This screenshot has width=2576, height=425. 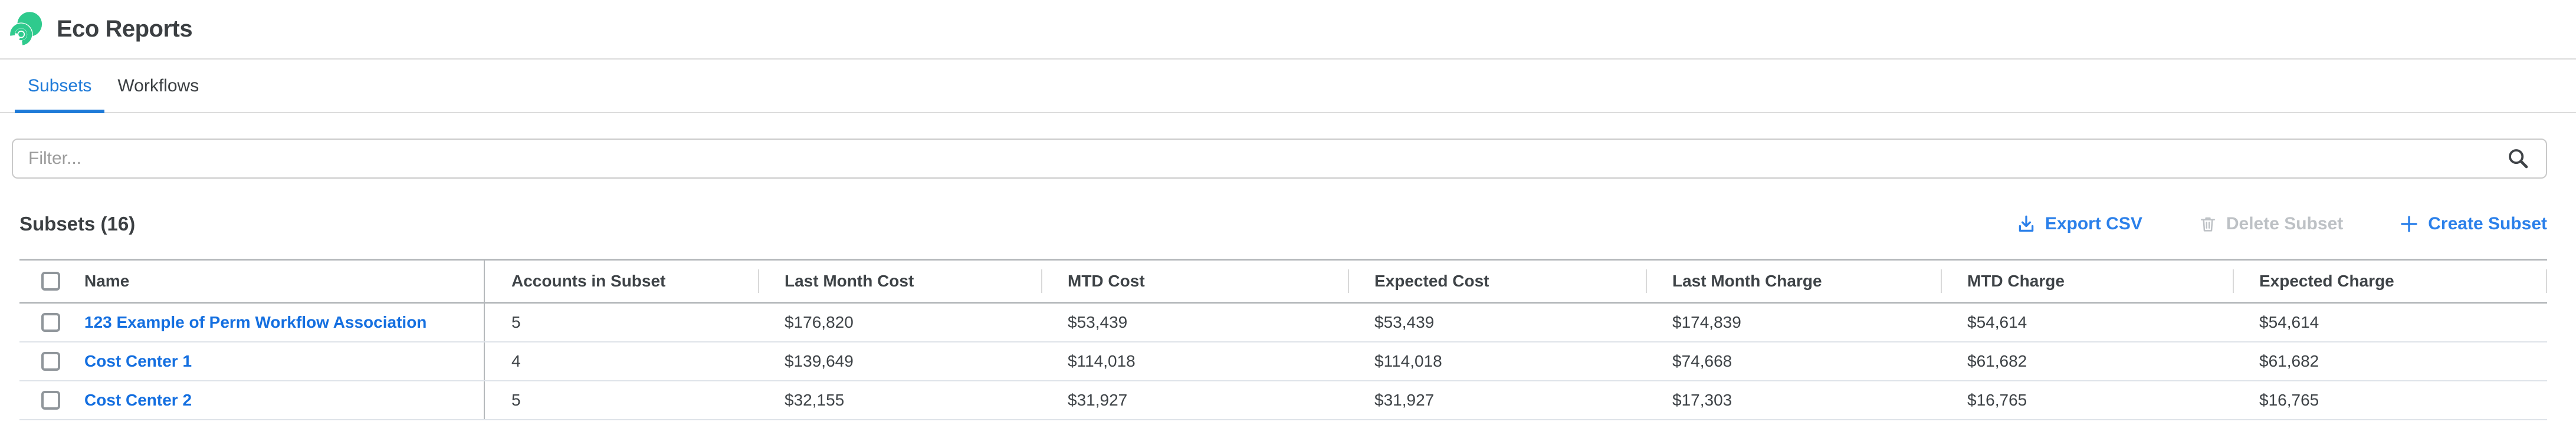 I want to click on tabbar: Subsets Workflows, so click(x=1288, y=86).